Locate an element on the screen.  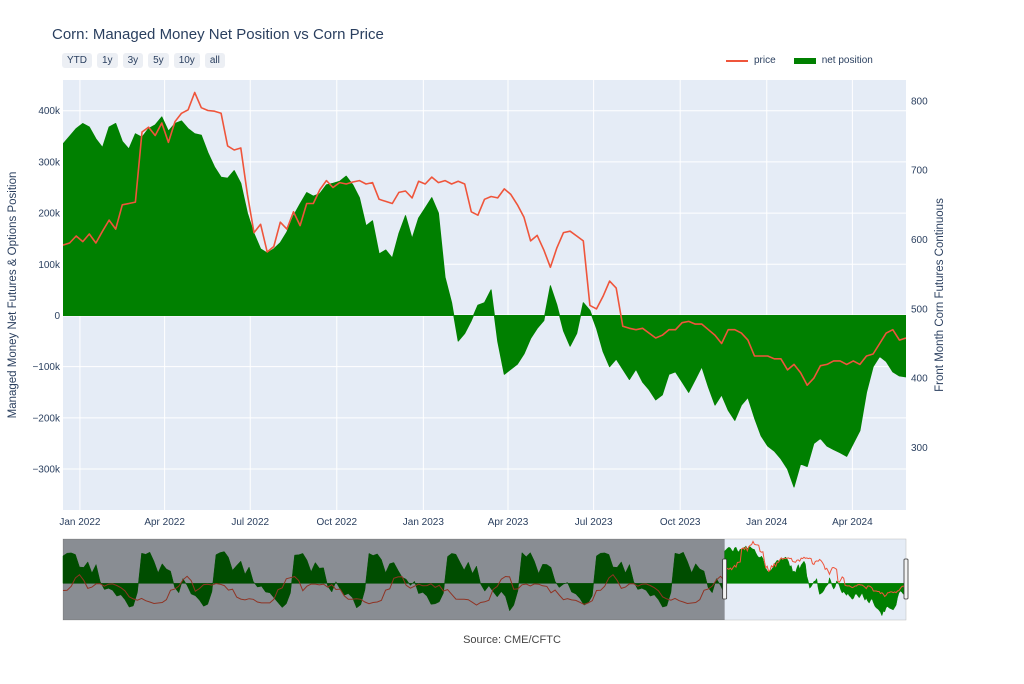
range-slider-net-history is located at coordinates (393, 581).